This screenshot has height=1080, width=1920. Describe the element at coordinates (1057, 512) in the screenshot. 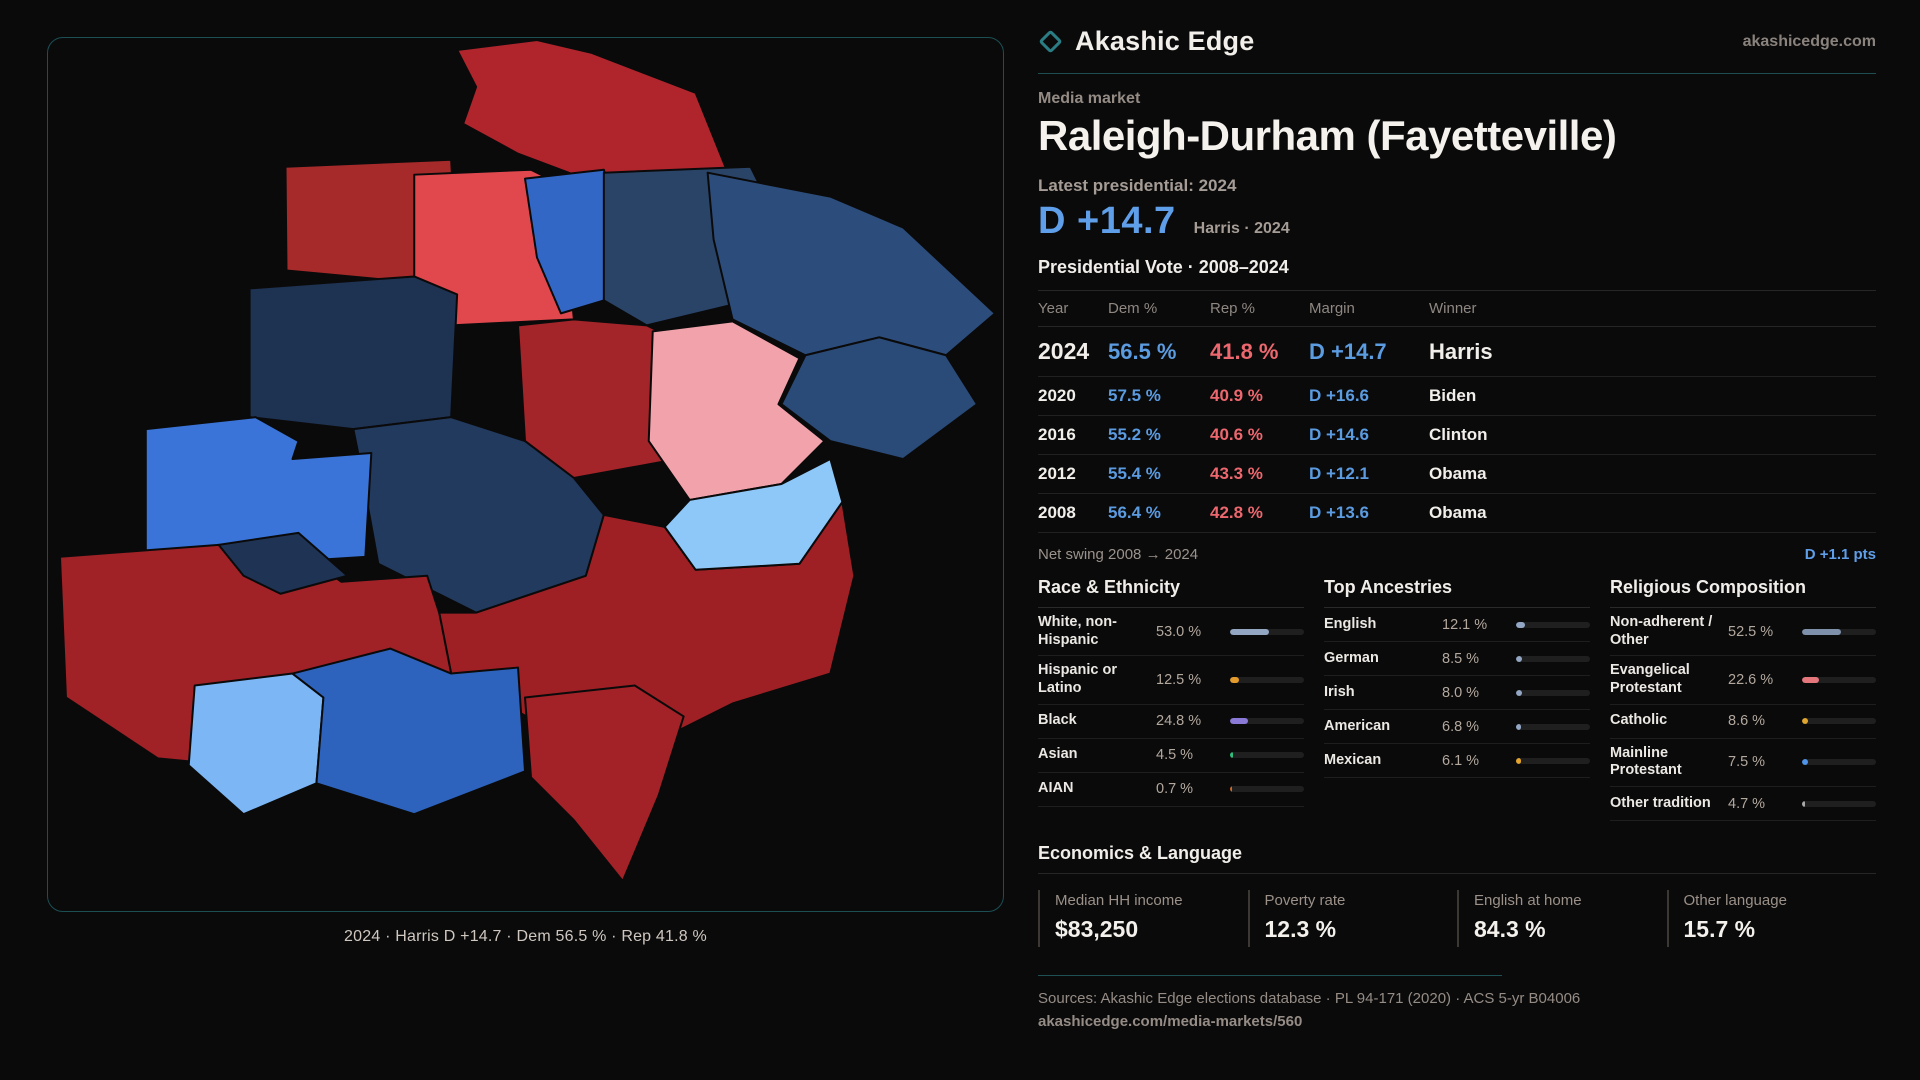

I see `vote-year: 2008` at that location.